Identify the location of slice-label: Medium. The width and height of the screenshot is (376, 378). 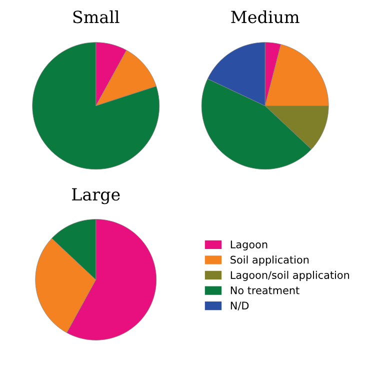
(265, 17).